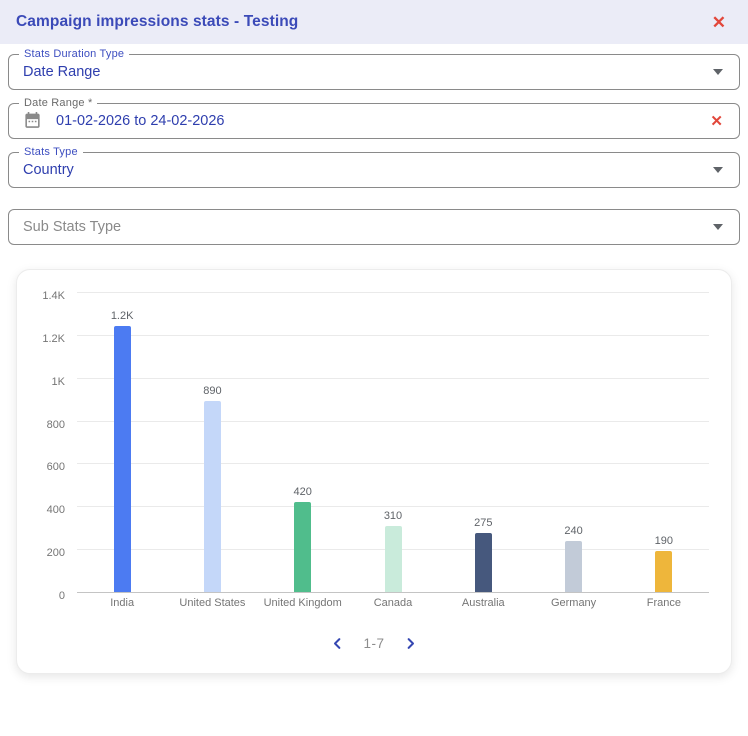  I want to click on bar-value-label: 1.2K, so click(122, 316).